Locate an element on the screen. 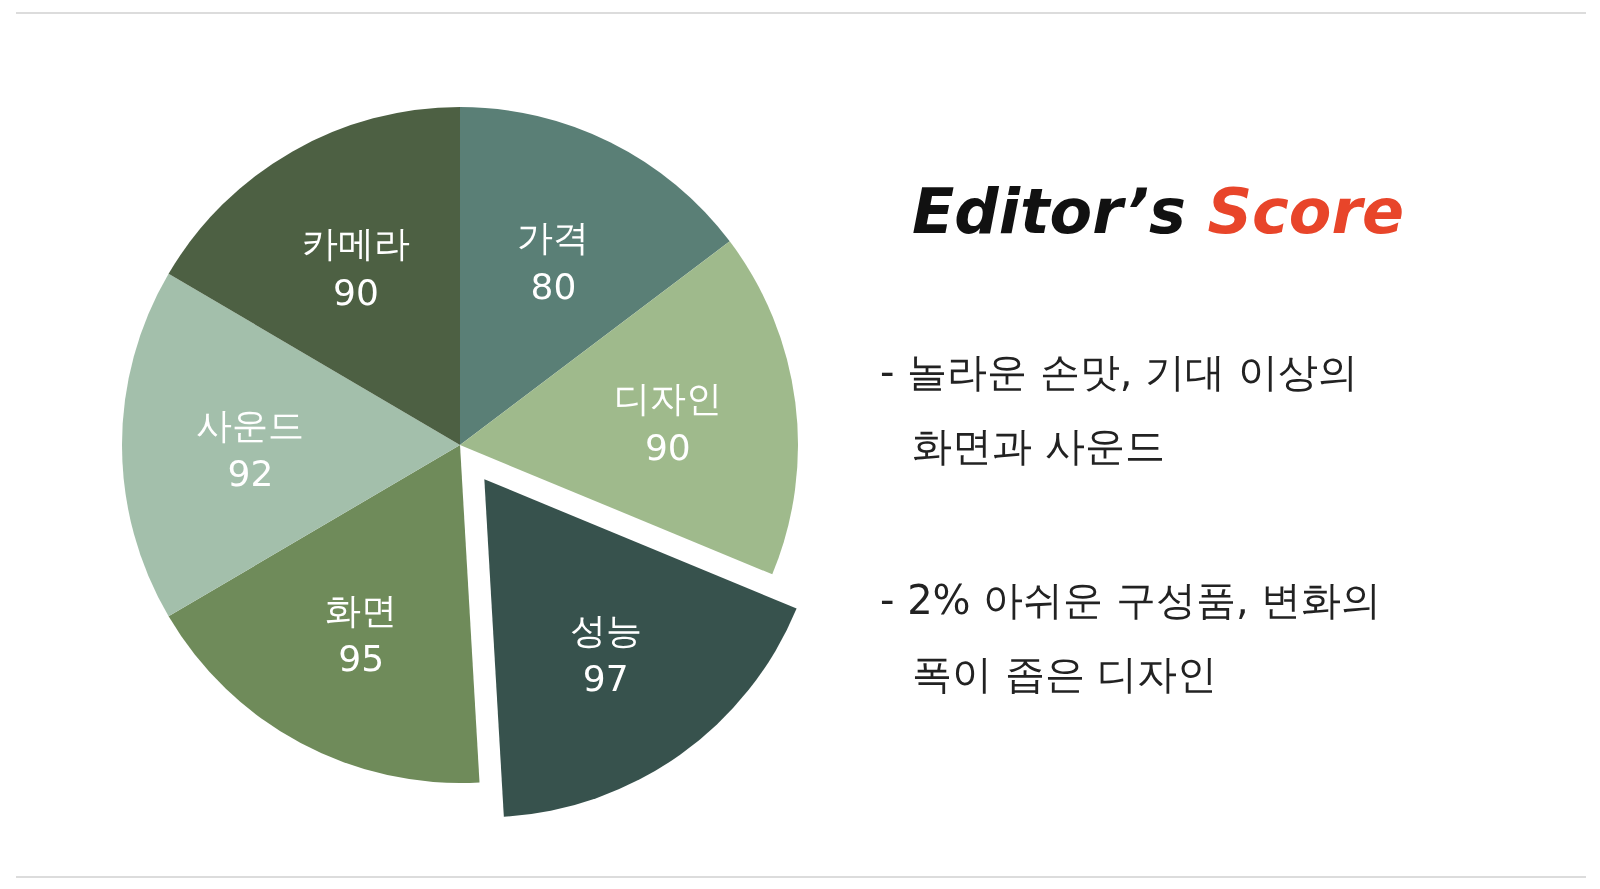 This screenshot has height=889, width=1600. slice-label: 사운드 is located at coordinates (250, 425).